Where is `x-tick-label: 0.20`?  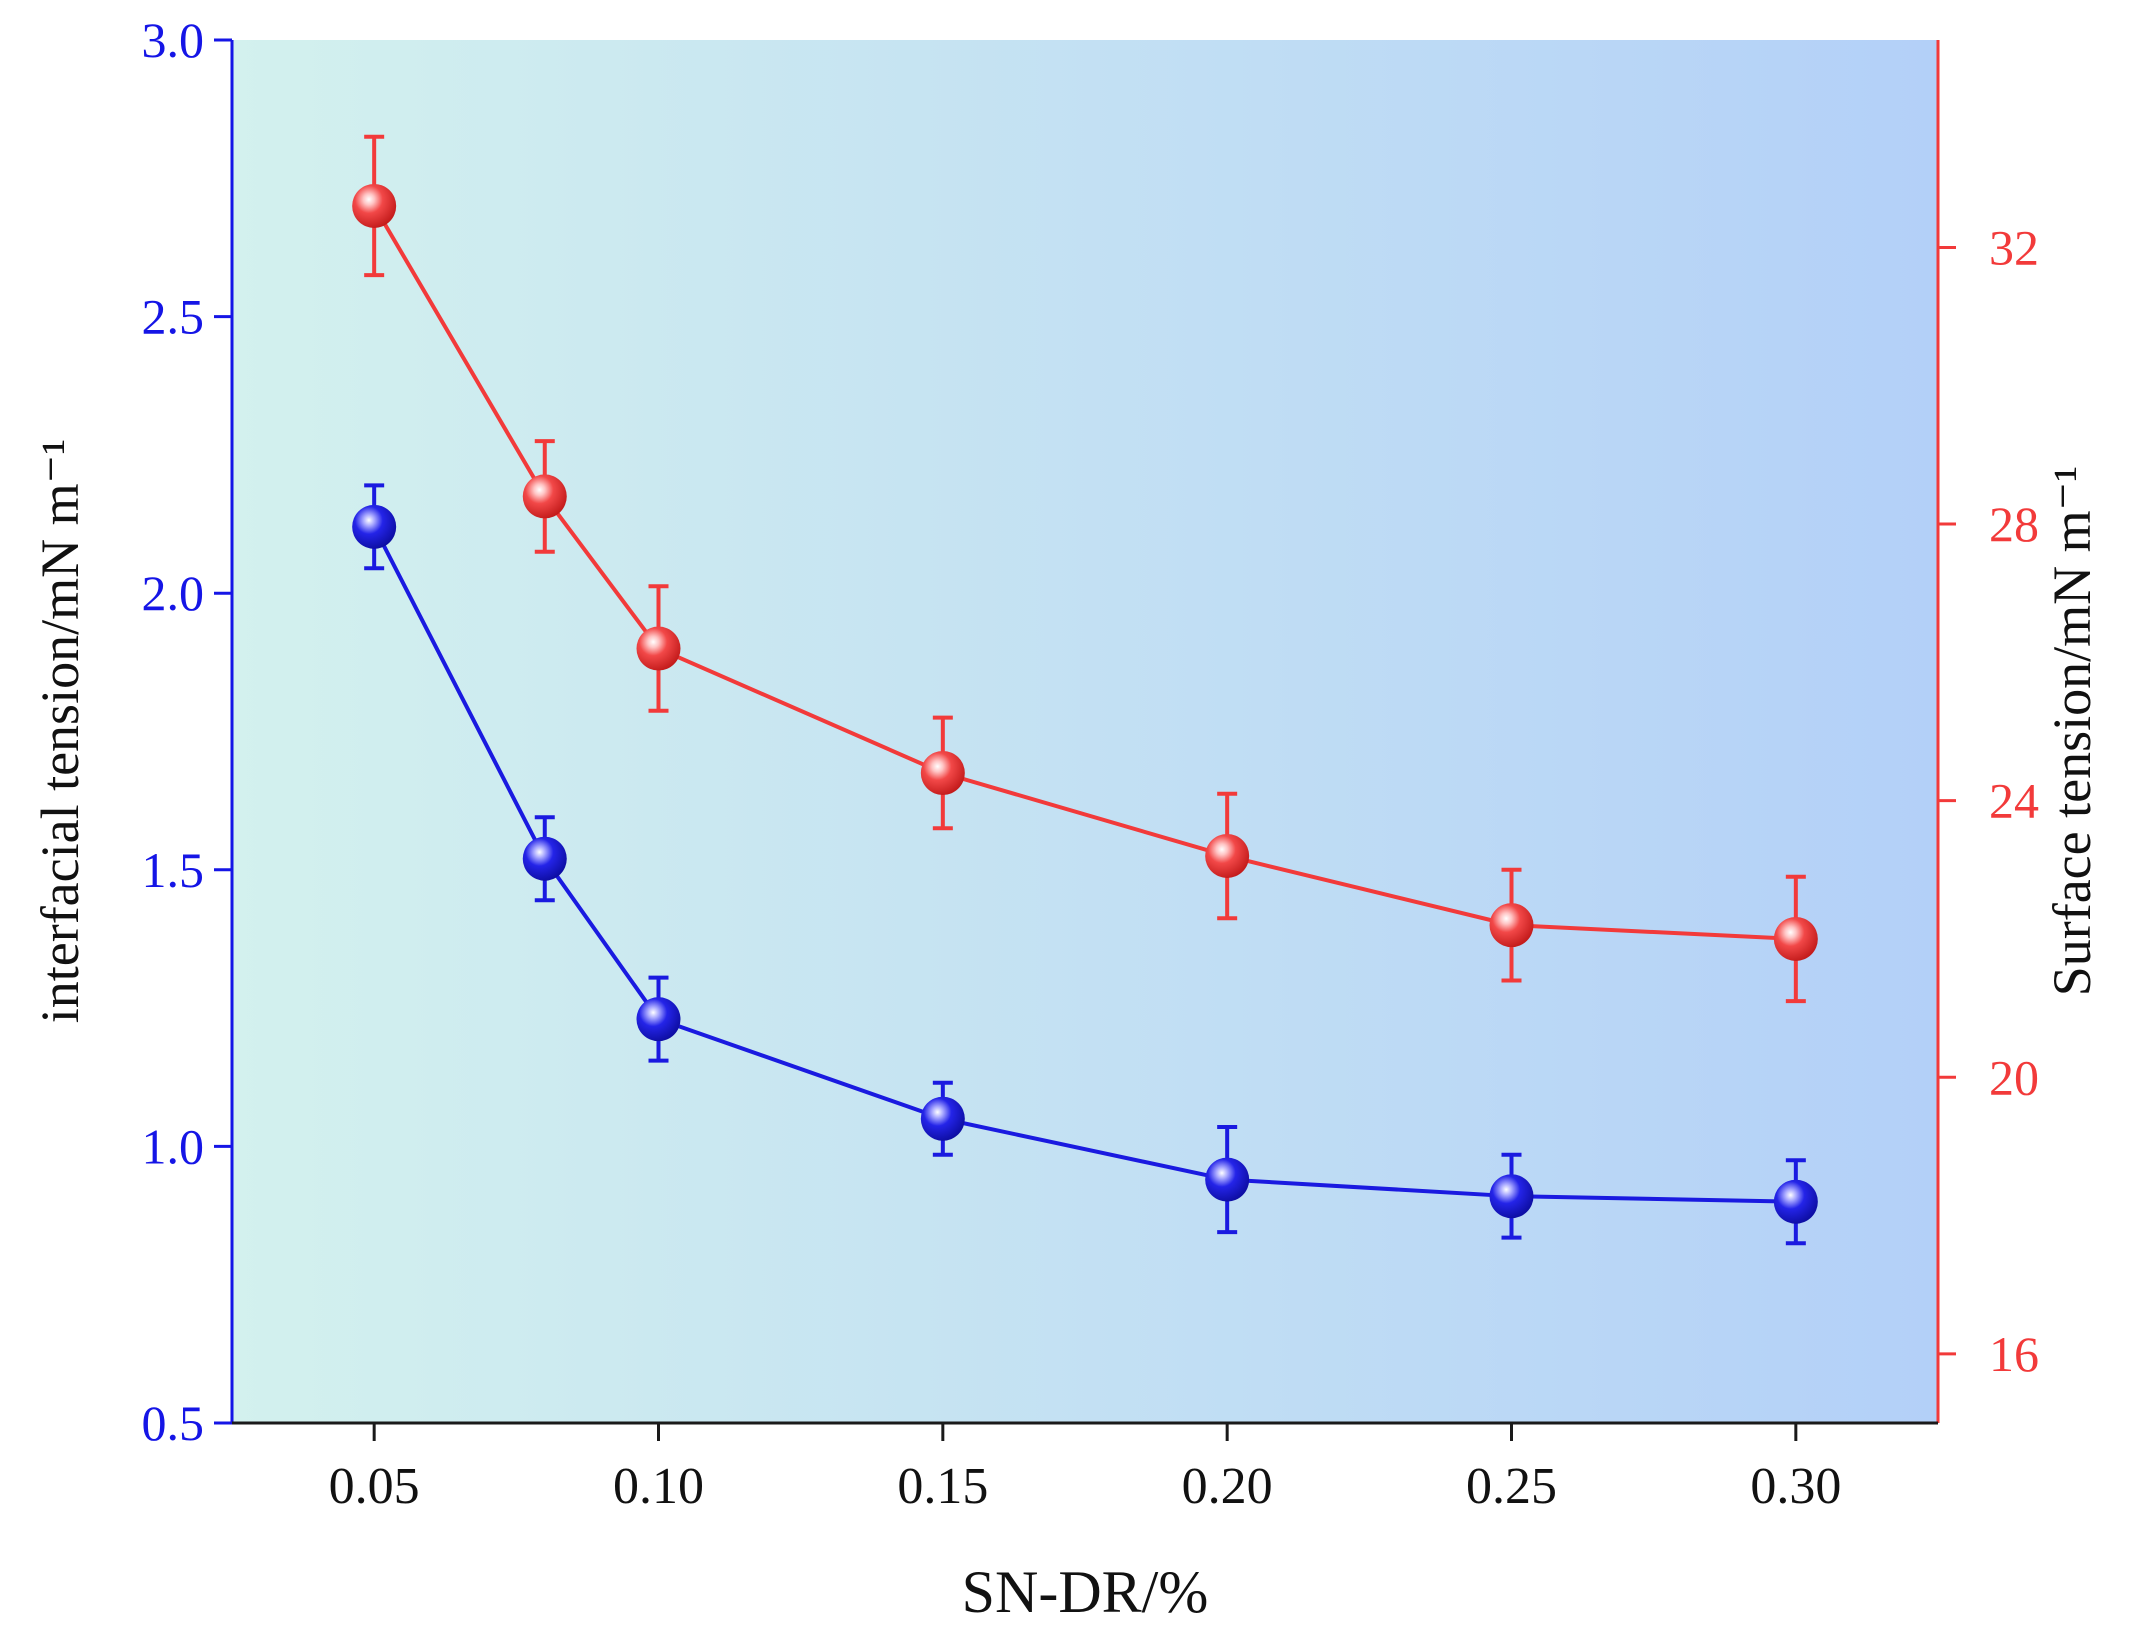 x-tick-label: 0.20 is located at coordinates (1227, 1486).